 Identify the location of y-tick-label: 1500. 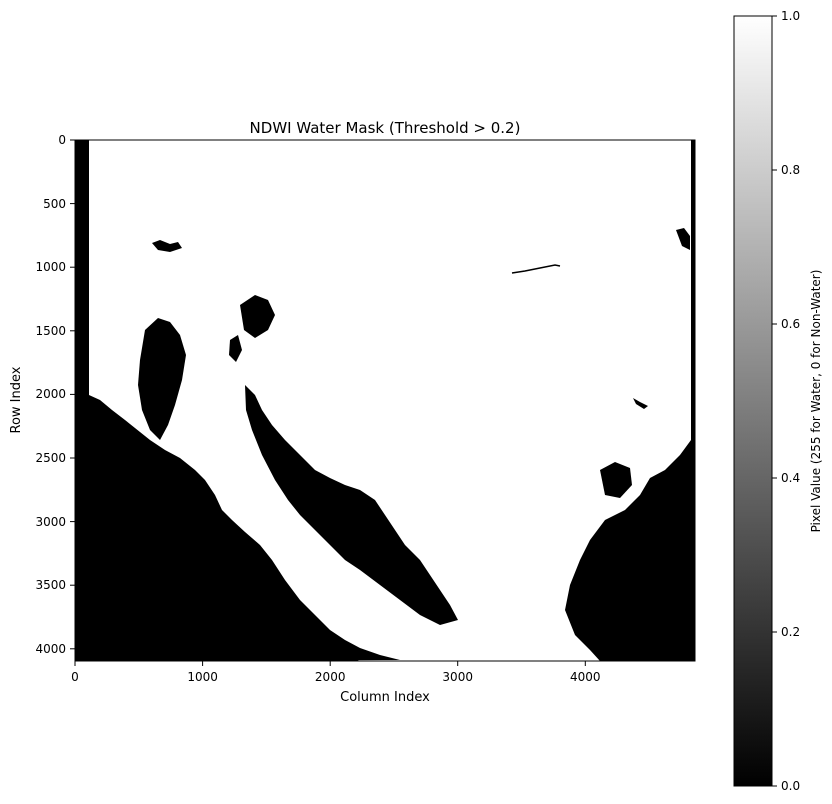
(50, 331).